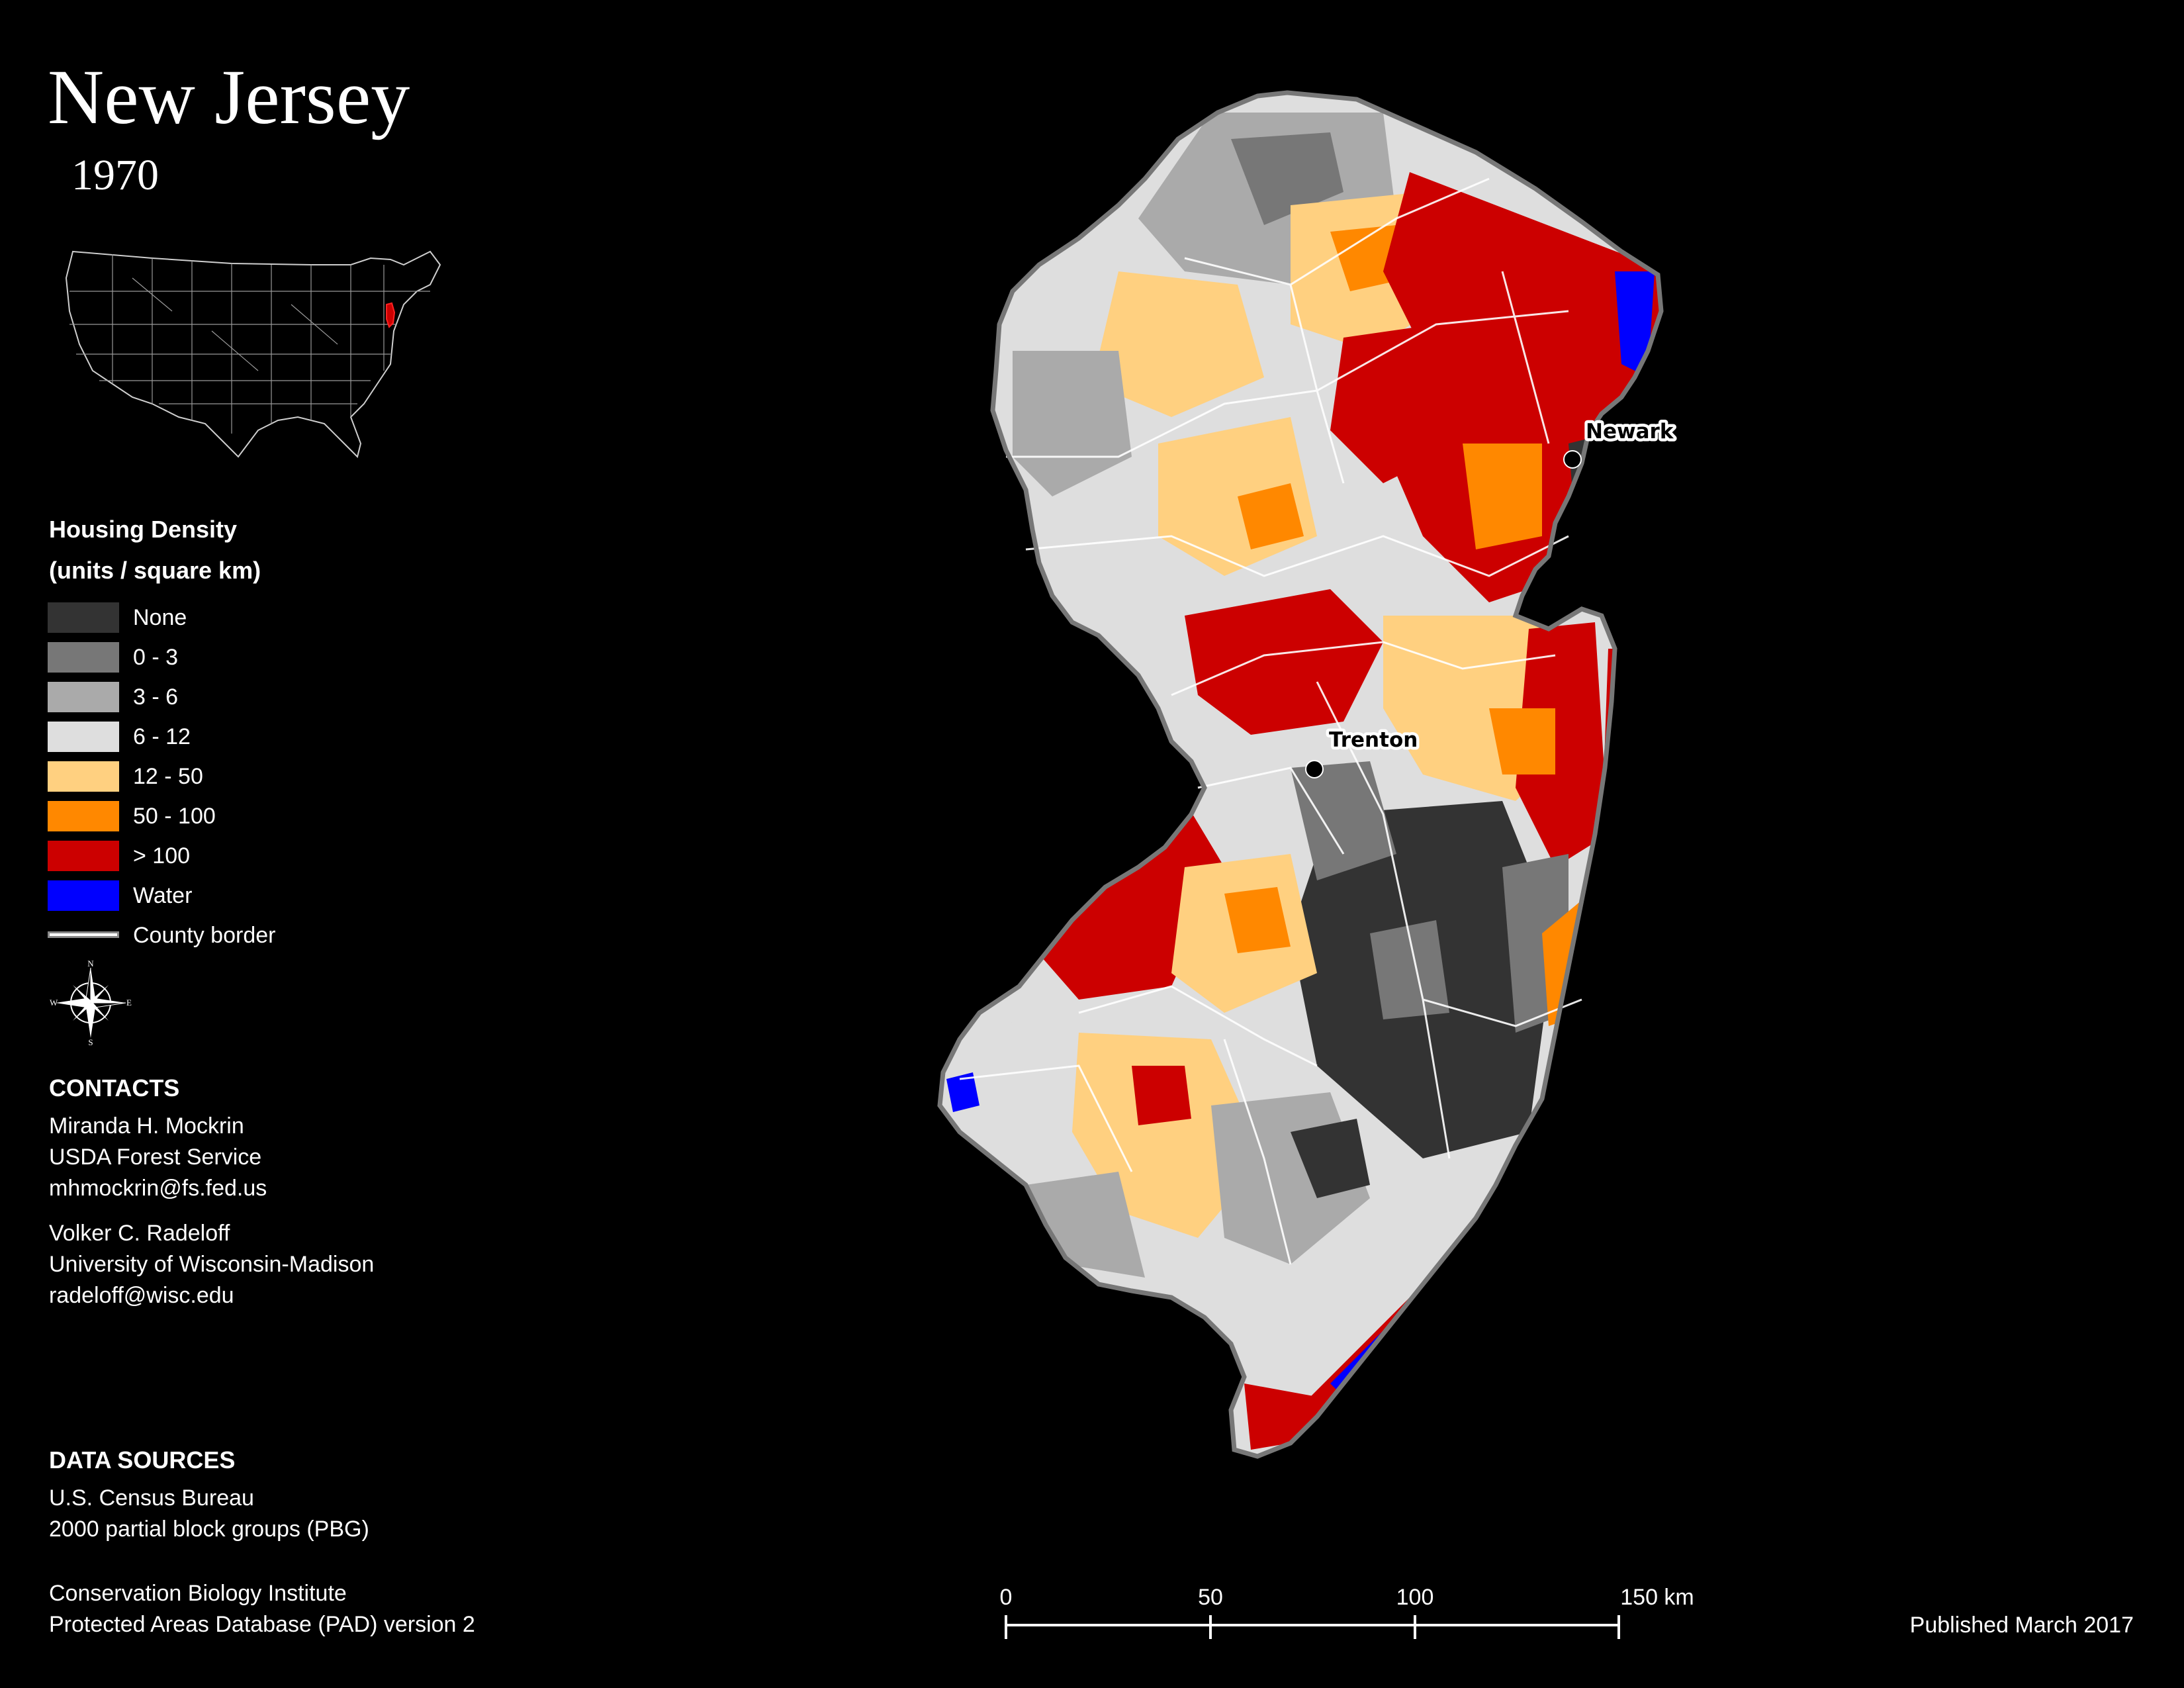 This screenshot has width=2184, height=1688. I want to click on city-label: Newark, so click(1630, 432).